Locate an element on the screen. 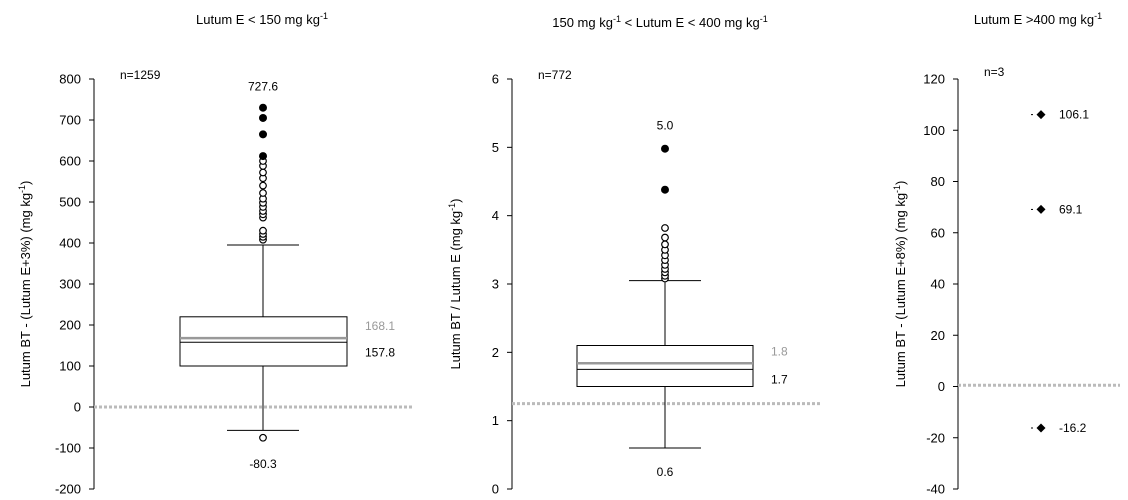 The height and width of the screenshot is (500, 1128). sample-size-label: n=3 is located at coordinates (994, 72).